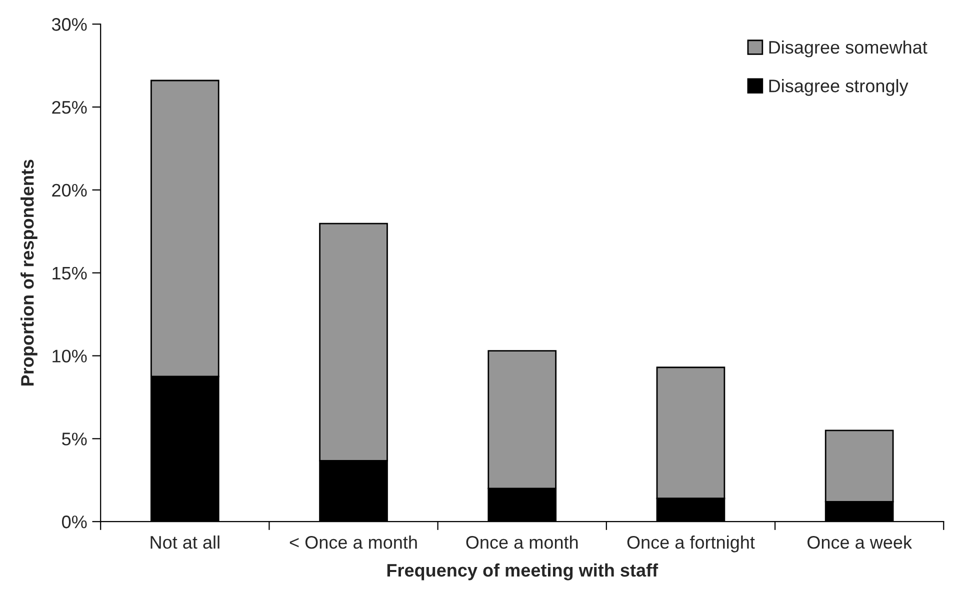 Image resolution: width=958 pixels, height=603 pixels. Describe the element at coordinates (74, 439) in the screenshot. I see `y-tick-label: 5%` at that location.